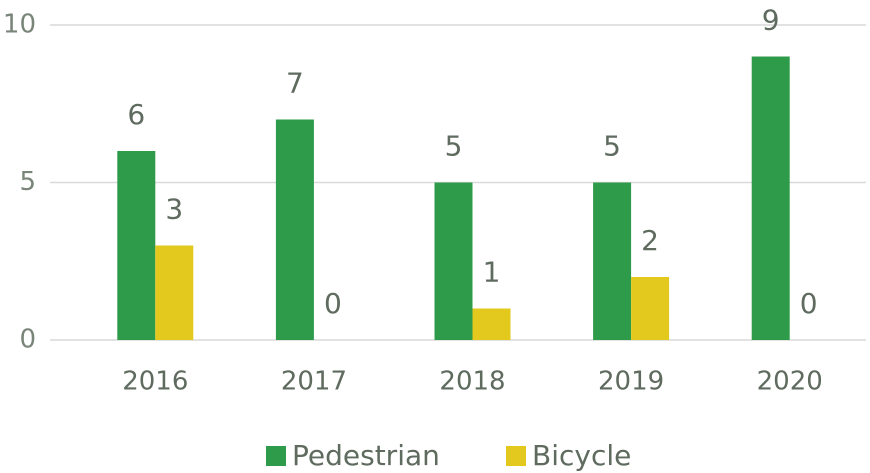  I want to click on y-tick-label: 10, so click(19, 25).